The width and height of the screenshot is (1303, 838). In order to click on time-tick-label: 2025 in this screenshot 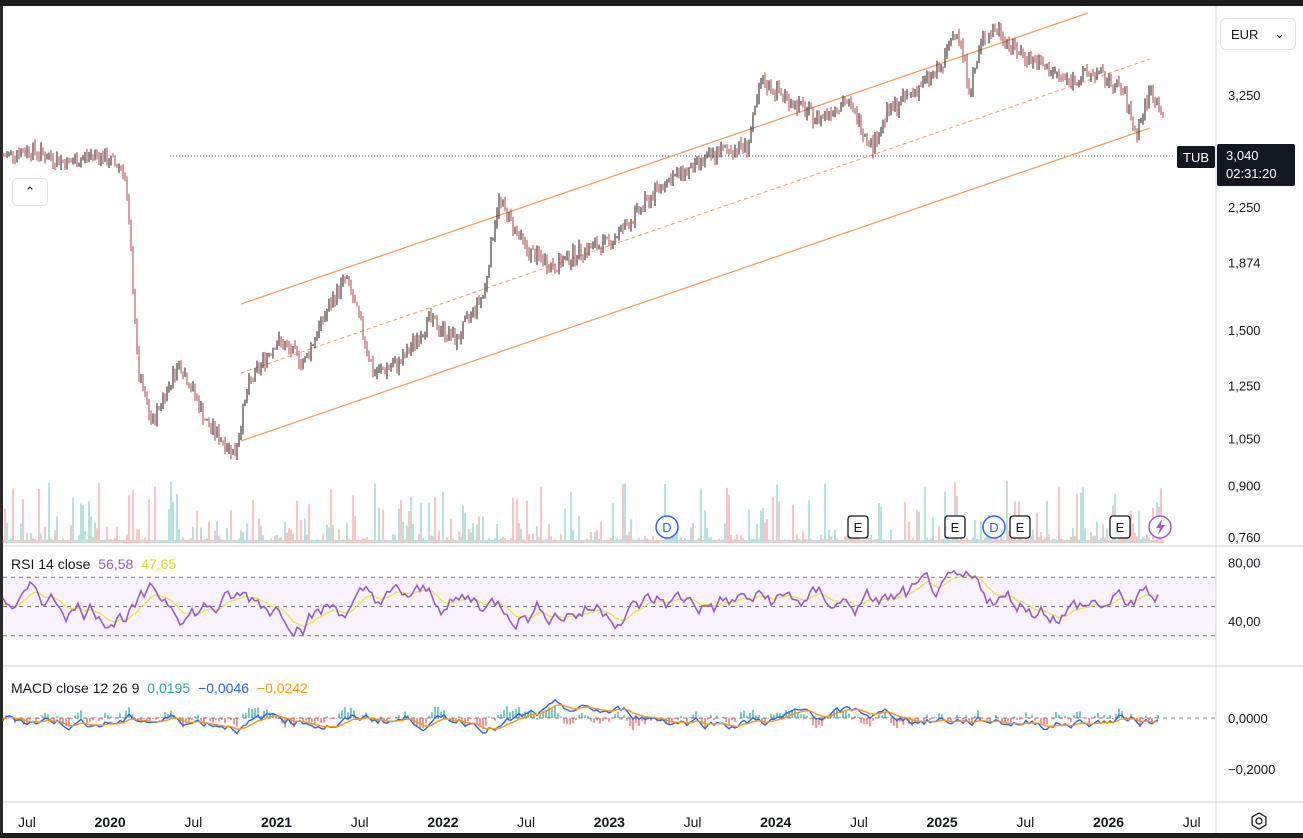, I will do `click(942, 822)`.